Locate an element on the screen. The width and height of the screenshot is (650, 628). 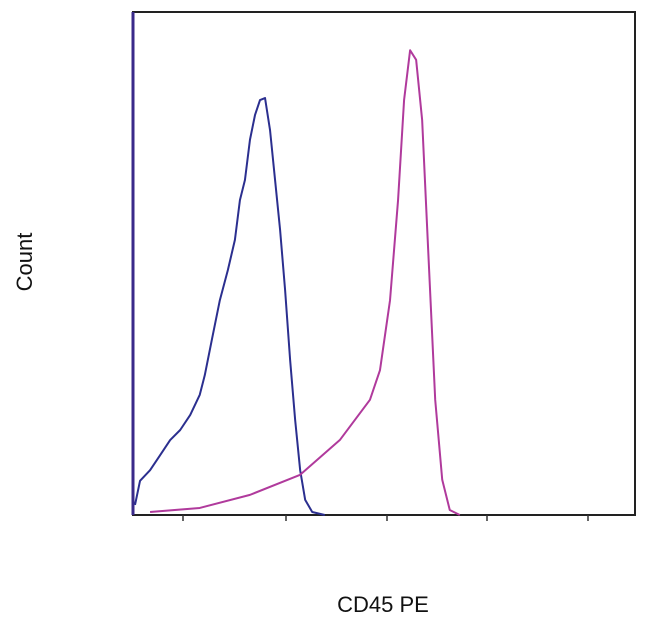
x-axis-label: CD45 PE is located at coordinates (383, 604).